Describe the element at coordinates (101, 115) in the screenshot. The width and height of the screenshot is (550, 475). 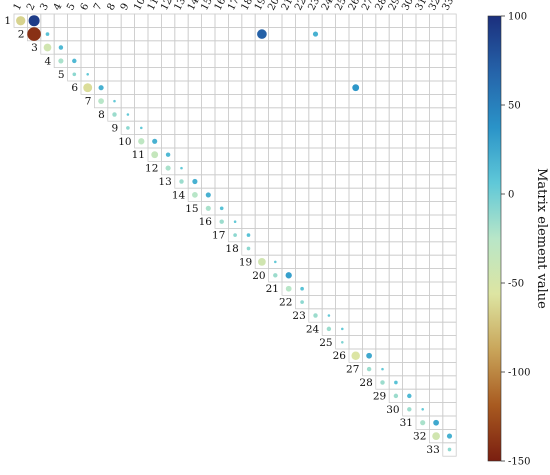
I see `row-tick-label: 8` at that location.